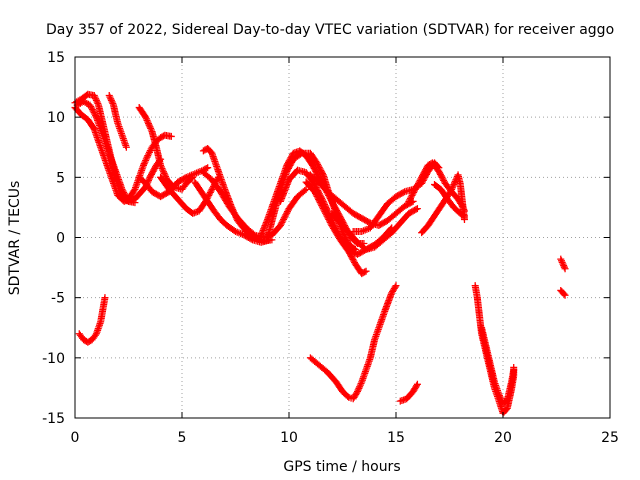  I want to click on y-tick-label: 5, so click(60, 178).